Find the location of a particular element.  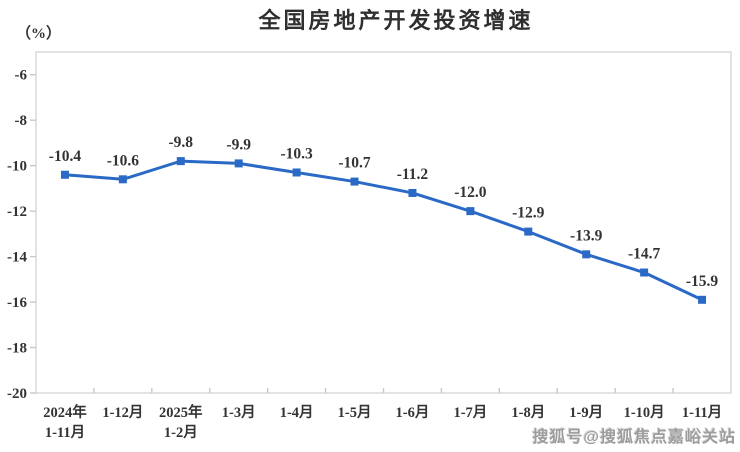

x-axis-category-label: 1-6月 is located at coordinates (413, 412).